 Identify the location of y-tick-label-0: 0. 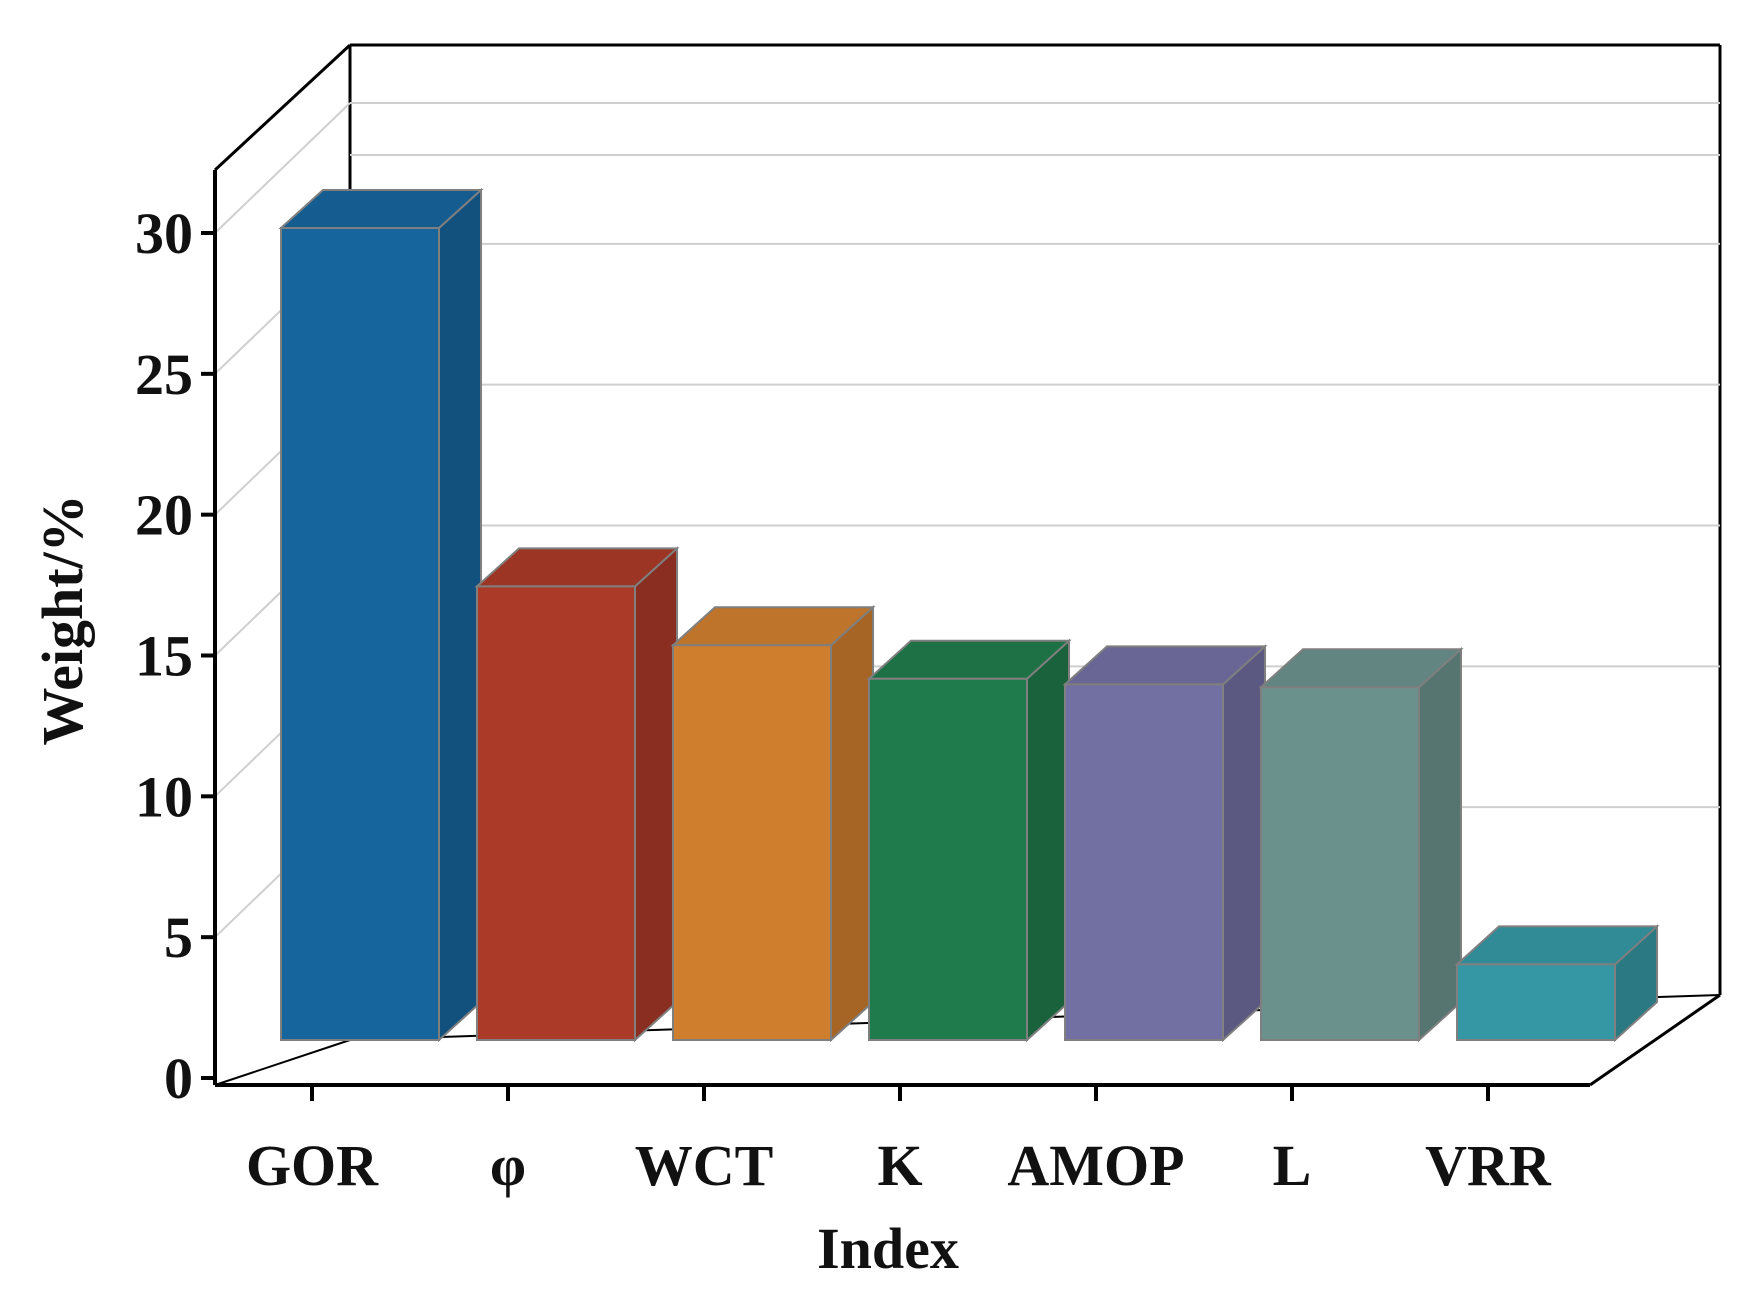
(178, 1078).